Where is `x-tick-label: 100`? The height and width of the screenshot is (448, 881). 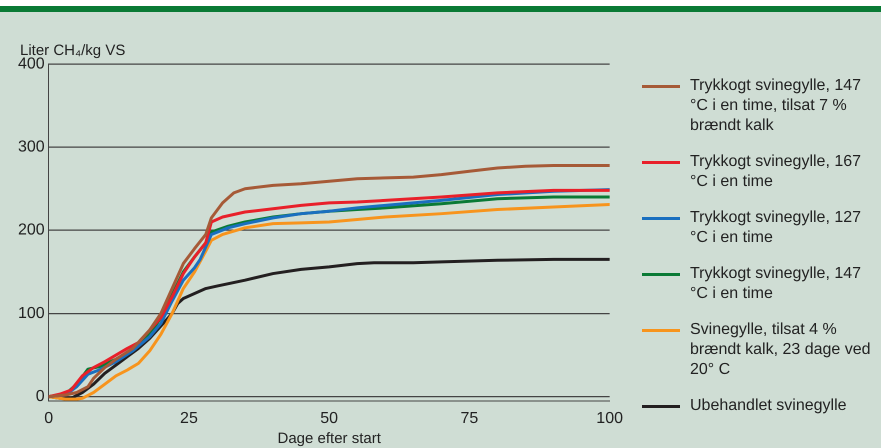
x-tick-label: 100 is located at coordinates (610, 418).